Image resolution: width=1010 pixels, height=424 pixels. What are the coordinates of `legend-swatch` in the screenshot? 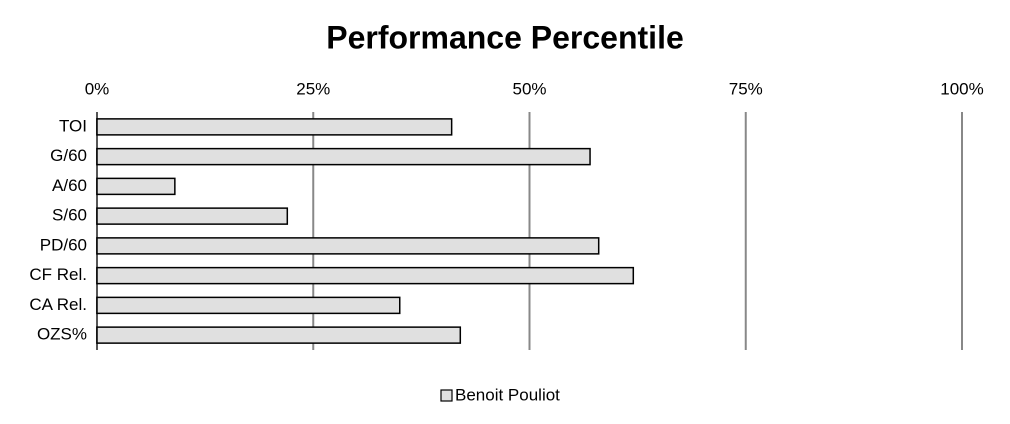 It's located at (446, 395).